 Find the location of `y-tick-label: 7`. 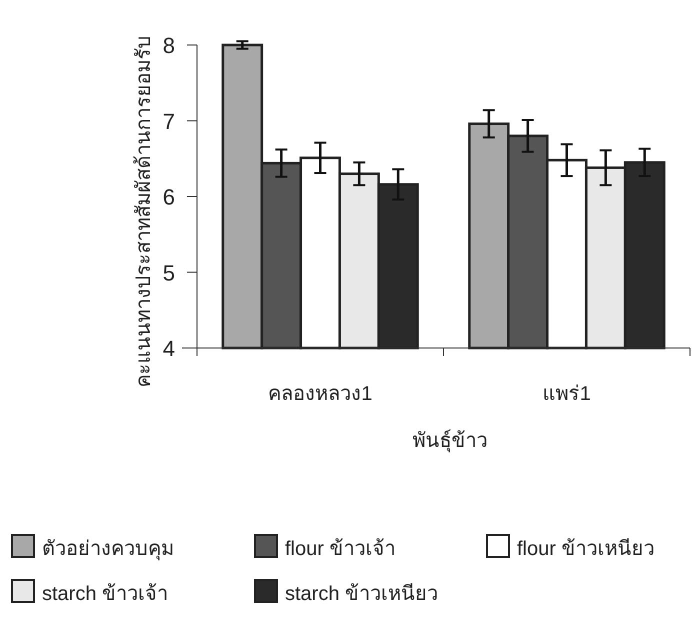

y-tick-label: 7 is located at coordinates (168, 121).